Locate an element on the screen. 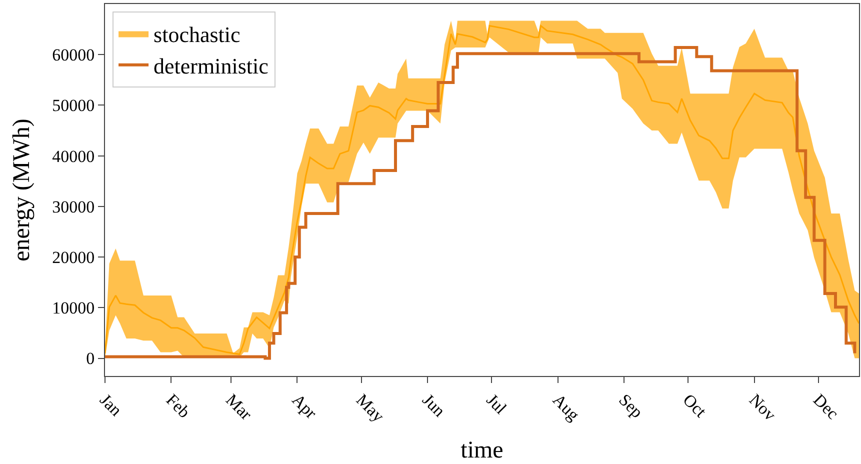  x-axis-title: time is located at coordinates (482, 450).